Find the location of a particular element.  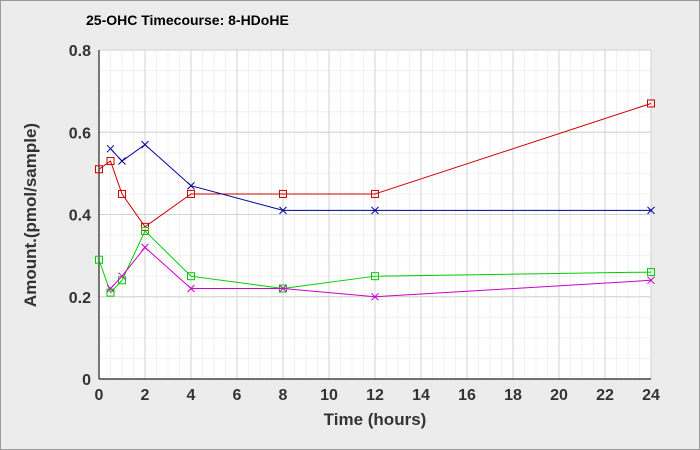

y-tick-label: 0.2 is located at coordinates (80, 298).